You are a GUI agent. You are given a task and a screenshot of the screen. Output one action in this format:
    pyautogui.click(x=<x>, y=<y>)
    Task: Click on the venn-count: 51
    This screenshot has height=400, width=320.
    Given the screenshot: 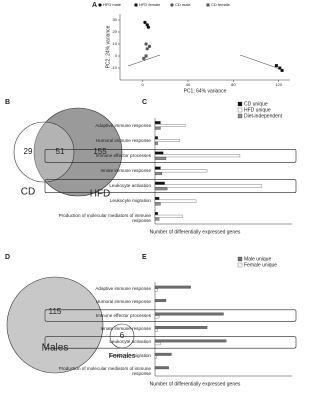 What is the action you would take?
    pyautogui.click(x=60, y=151)
    